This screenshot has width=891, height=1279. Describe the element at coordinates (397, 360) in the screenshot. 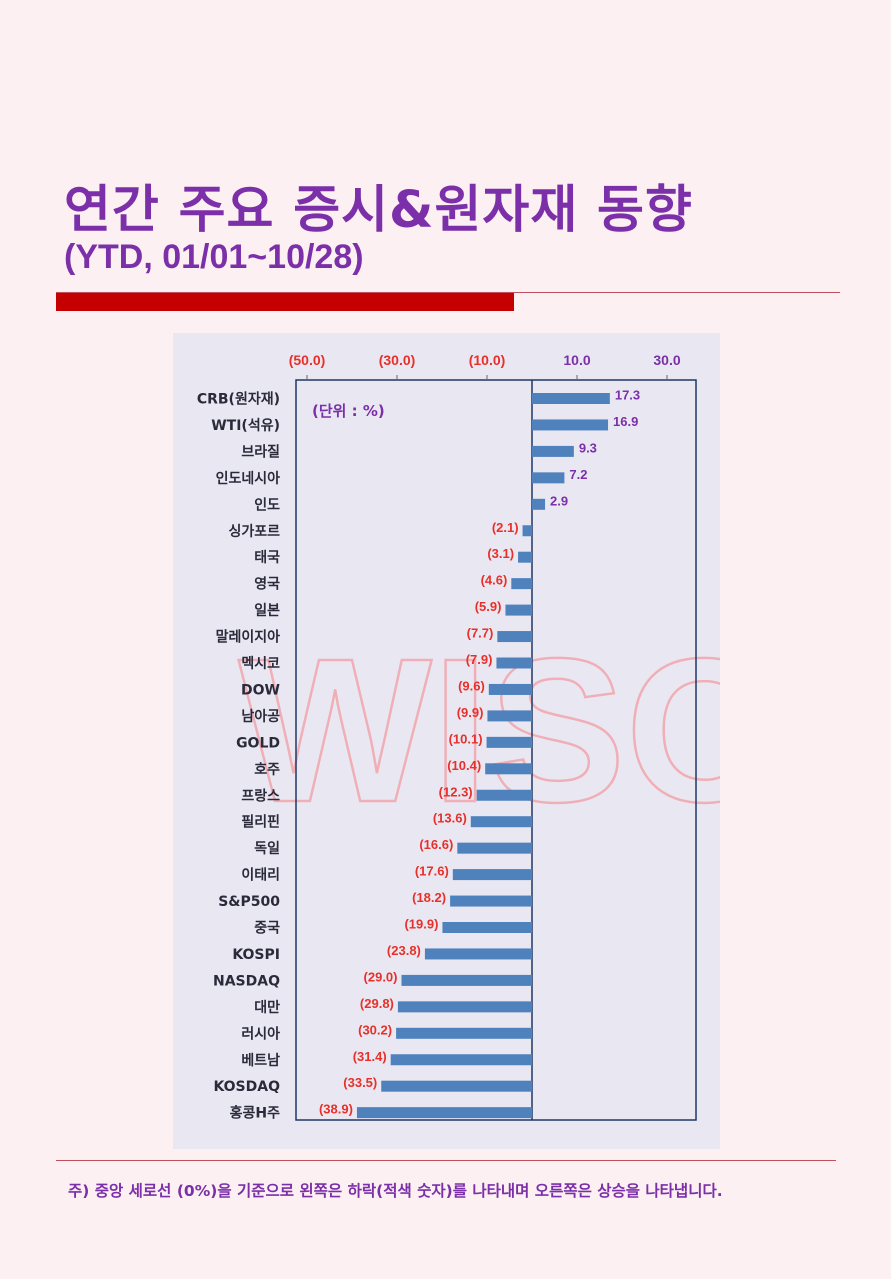

I see `tick-label: (30.0)` at that location.